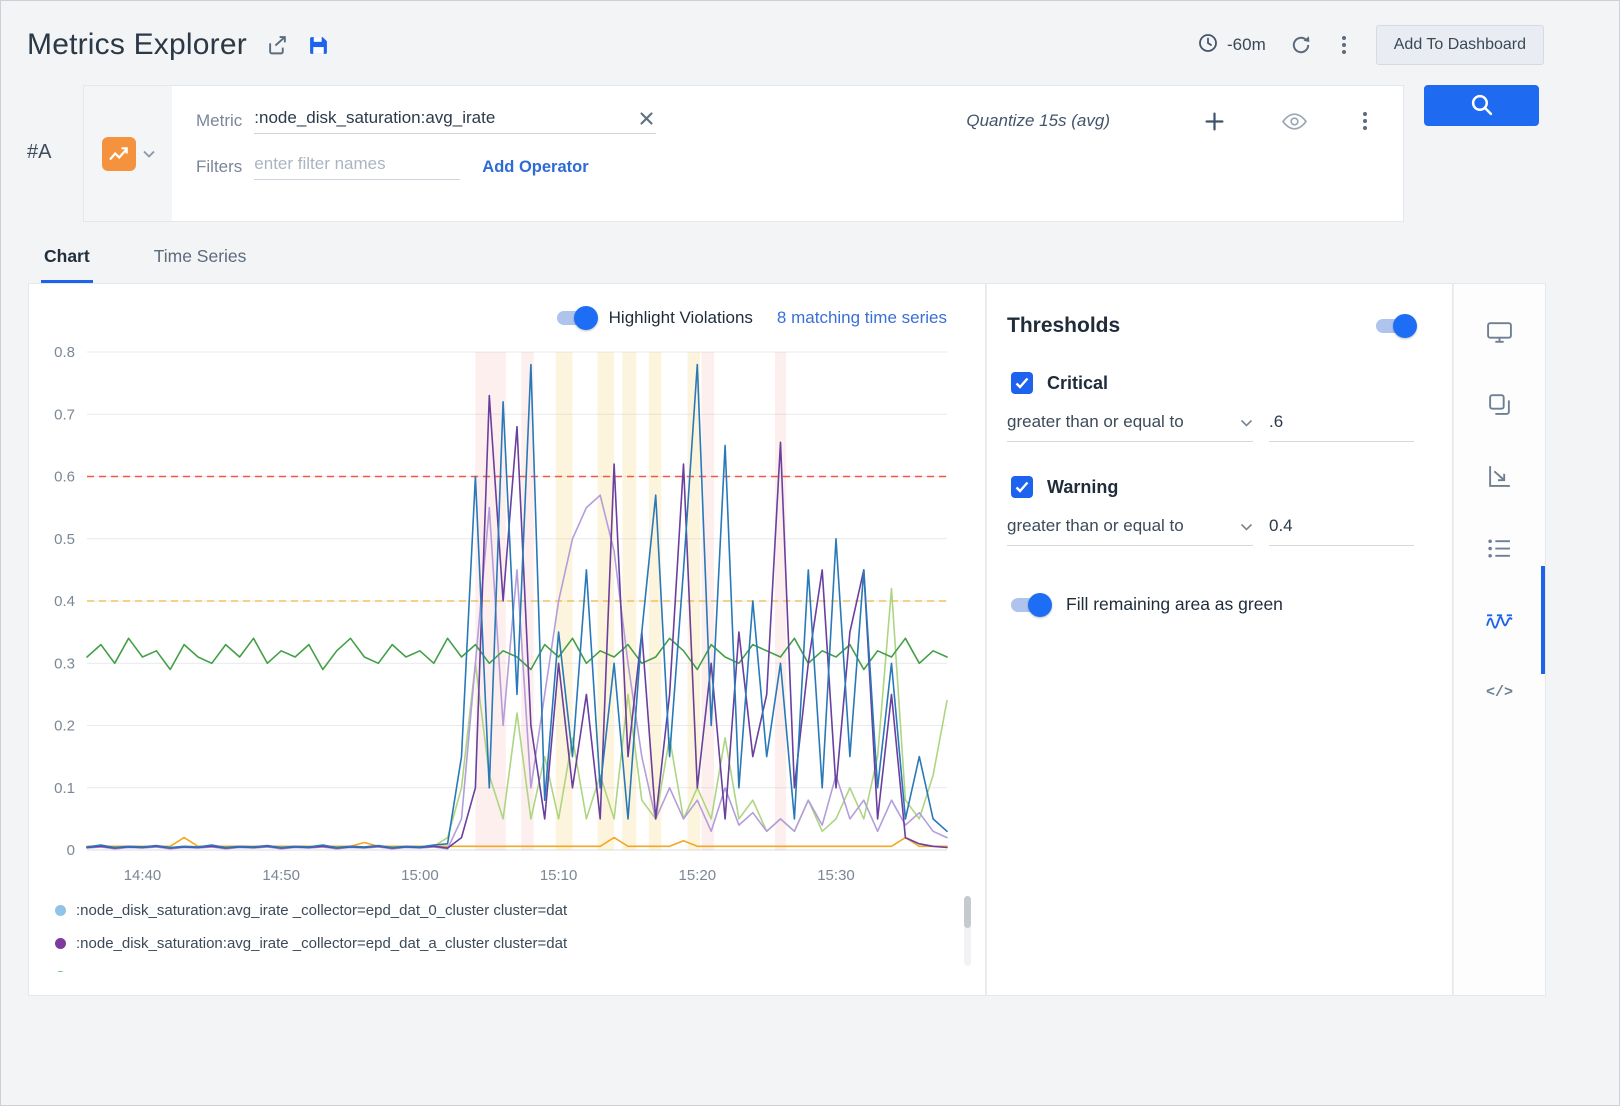  I want to click on axes-scale-icon, so click(1499, 476).